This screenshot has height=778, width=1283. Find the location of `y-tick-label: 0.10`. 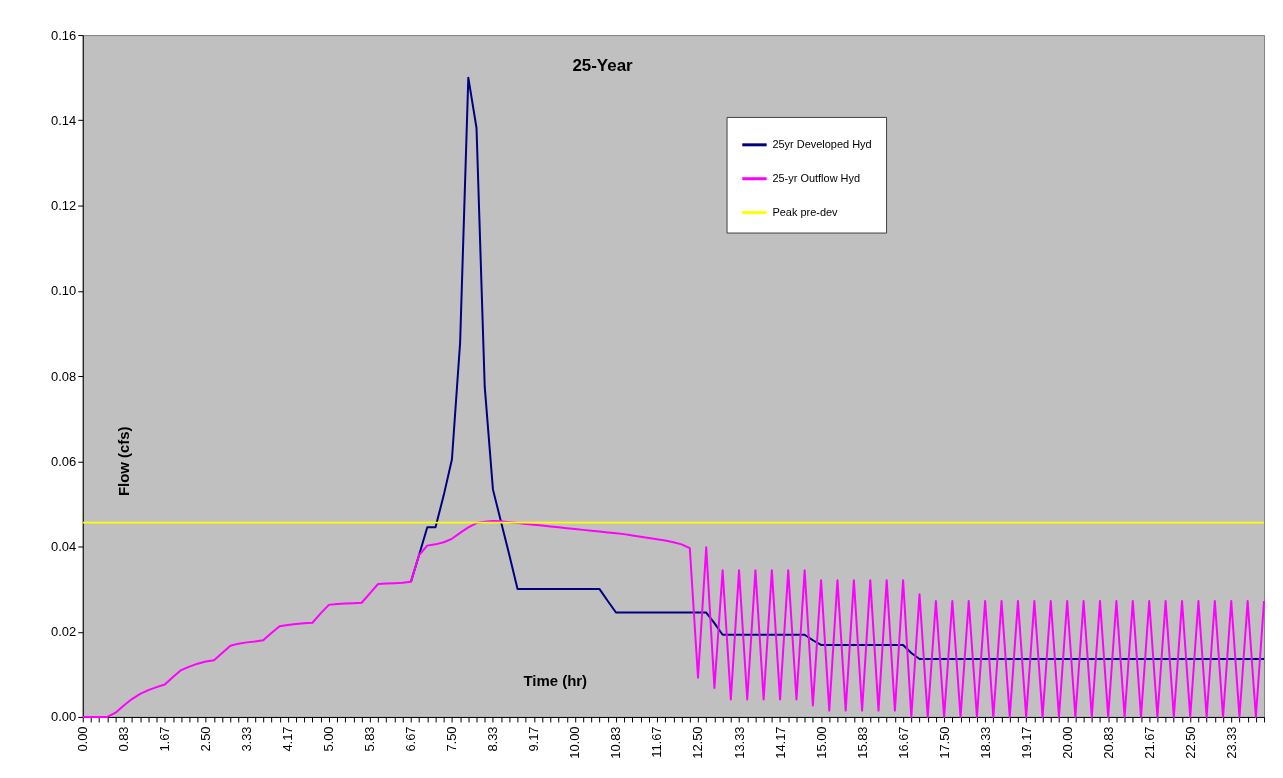

y-tick-label: 0.10 is located at coordinates (64, 291).